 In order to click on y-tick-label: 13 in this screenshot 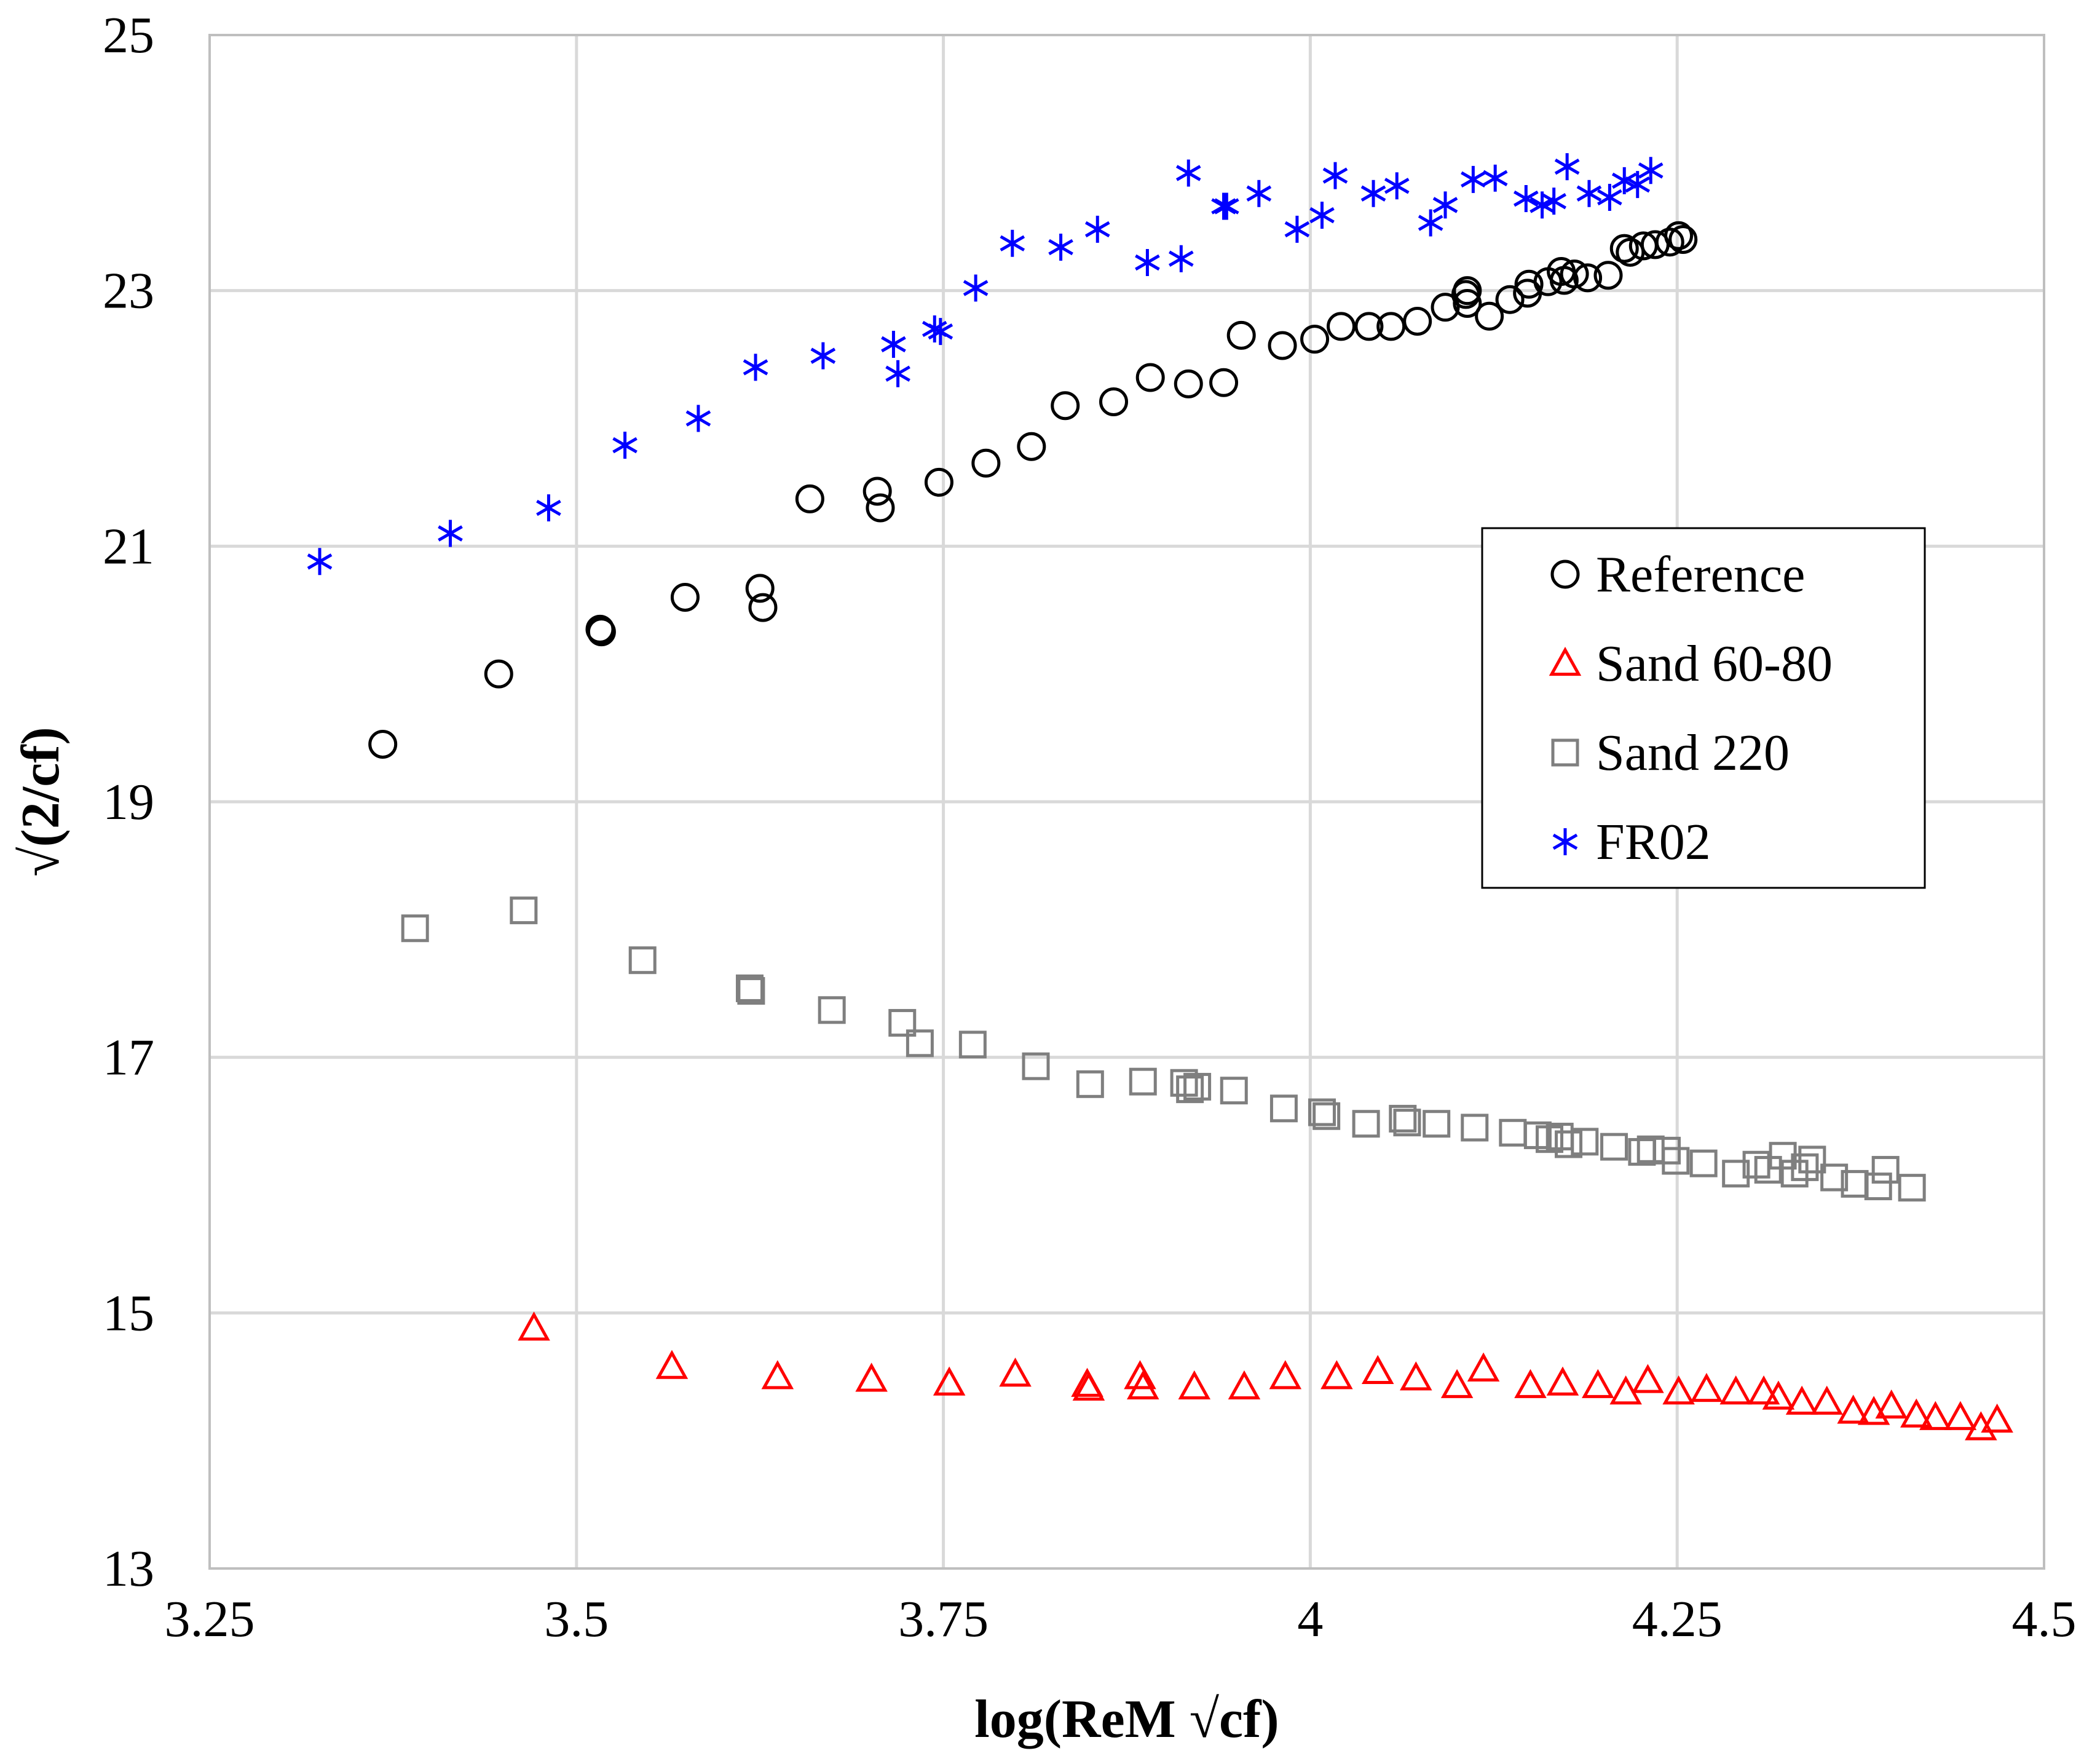, I will do `click(128, 1568)`.